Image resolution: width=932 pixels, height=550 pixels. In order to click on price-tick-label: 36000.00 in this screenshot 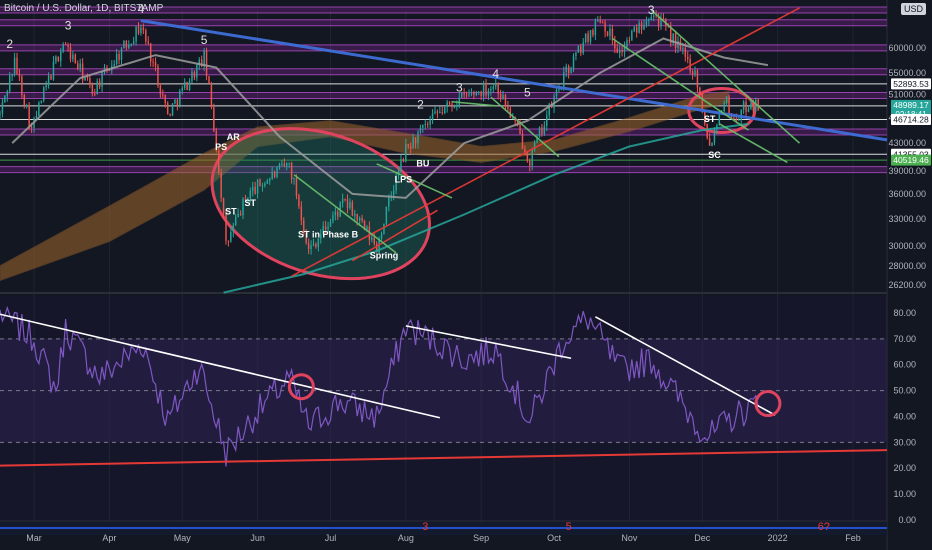, I will do `click(907, 194)`.